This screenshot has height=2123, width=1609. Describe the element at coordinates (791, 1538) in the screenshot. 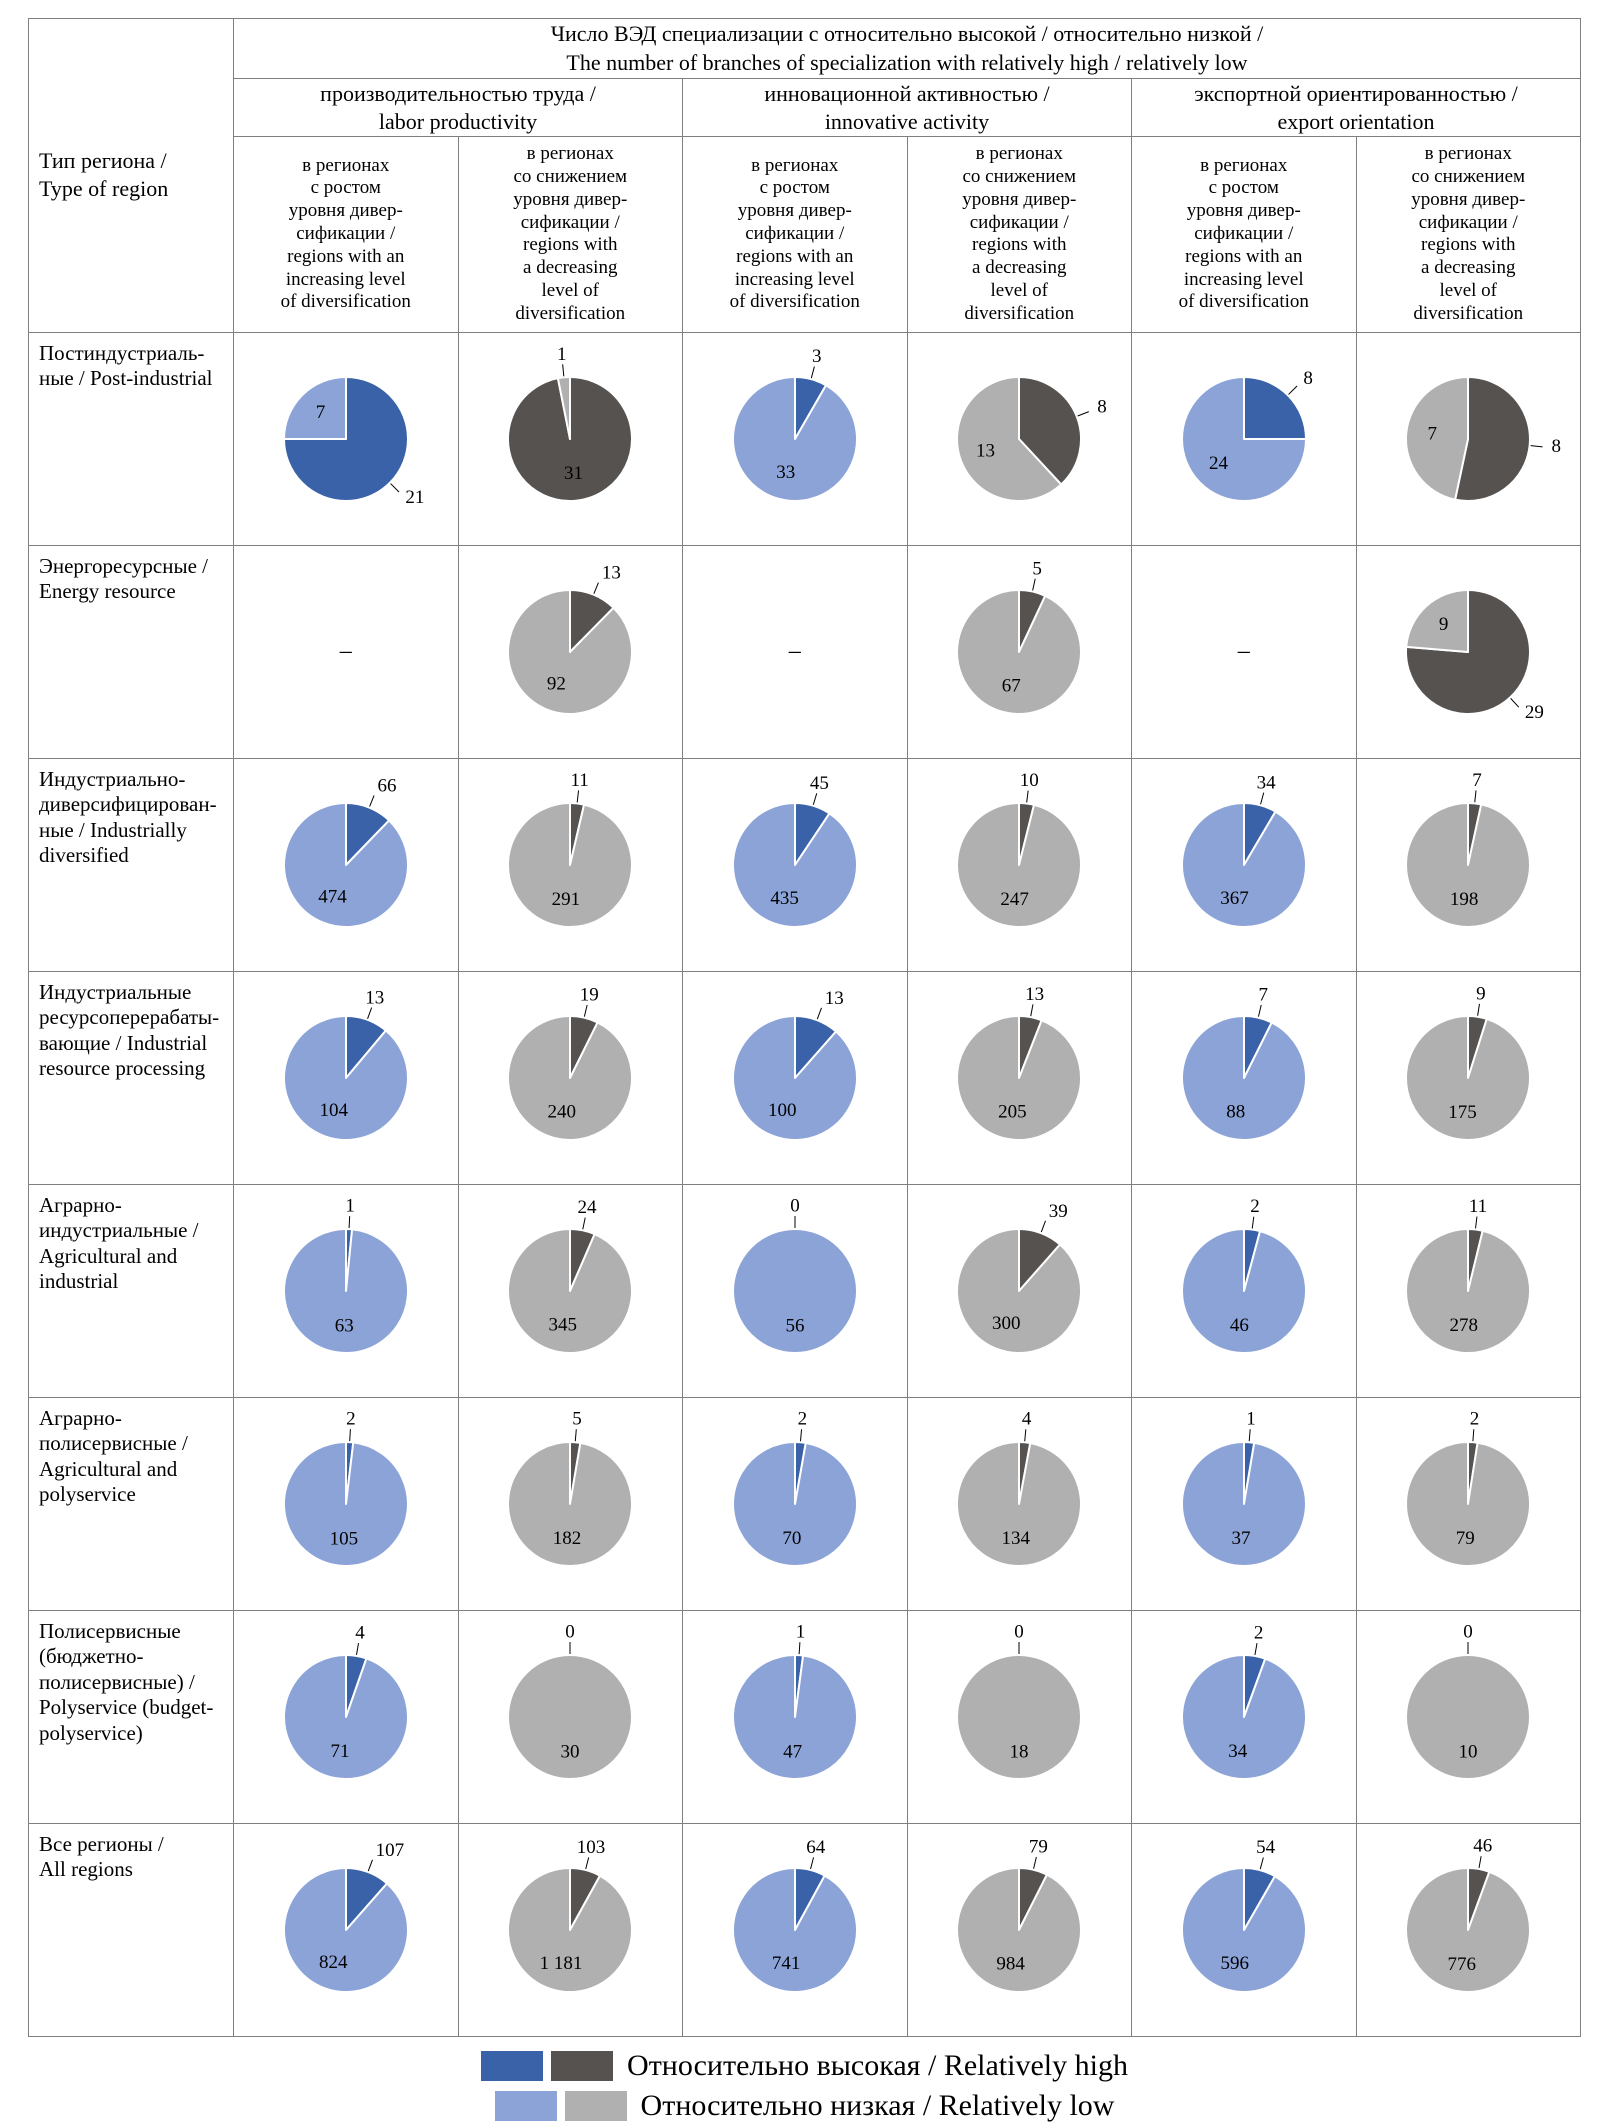

I see `pie-inside-value: 70` at that location.